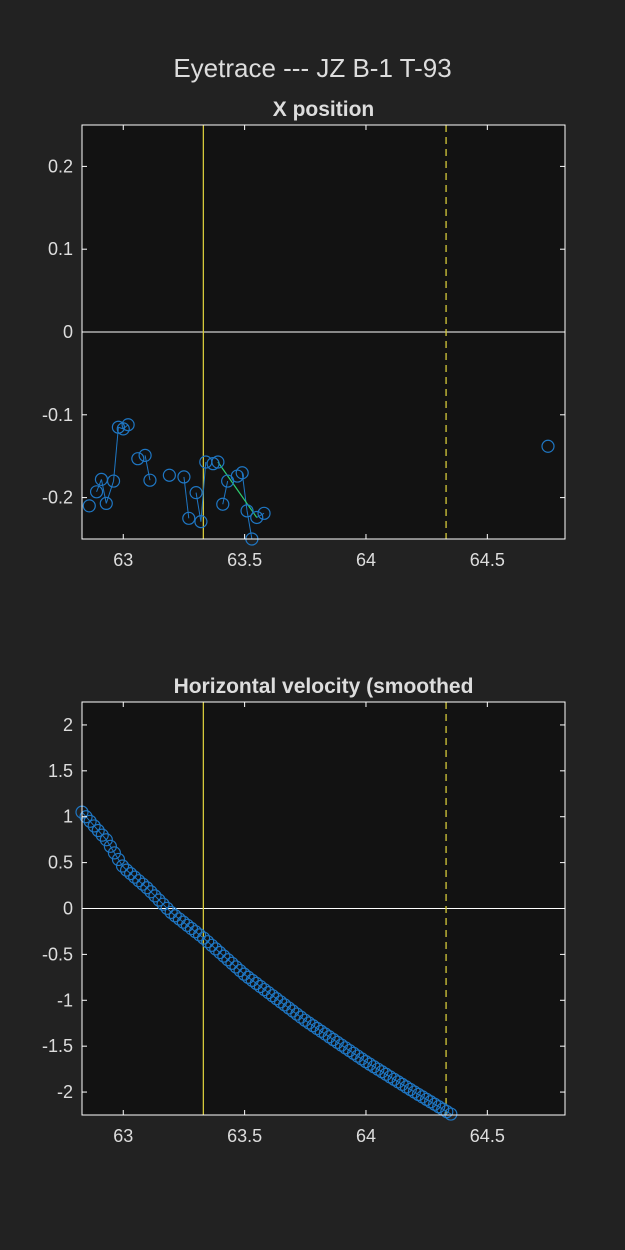 The image size is (625, 1250). I want to click on velocity-y-tick-label: -1, so click(65, 1000).